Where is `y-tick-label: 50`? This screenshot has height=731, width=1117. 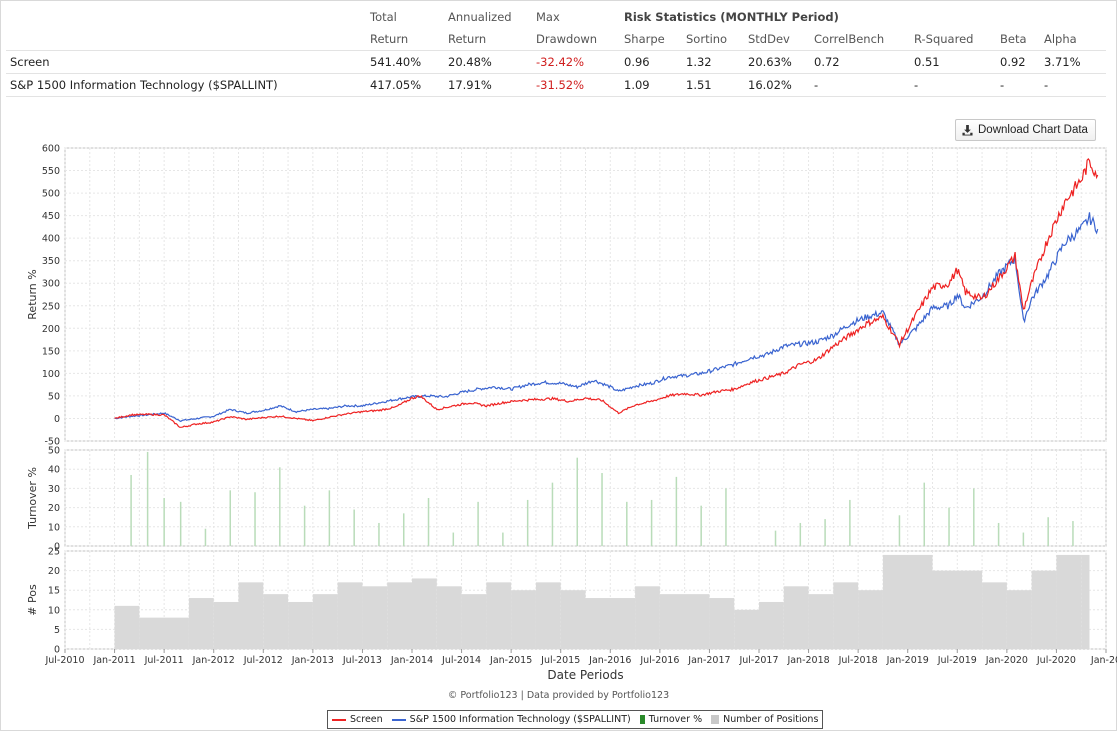 y-tick-label: 50 is located at coordinates (54, 396).